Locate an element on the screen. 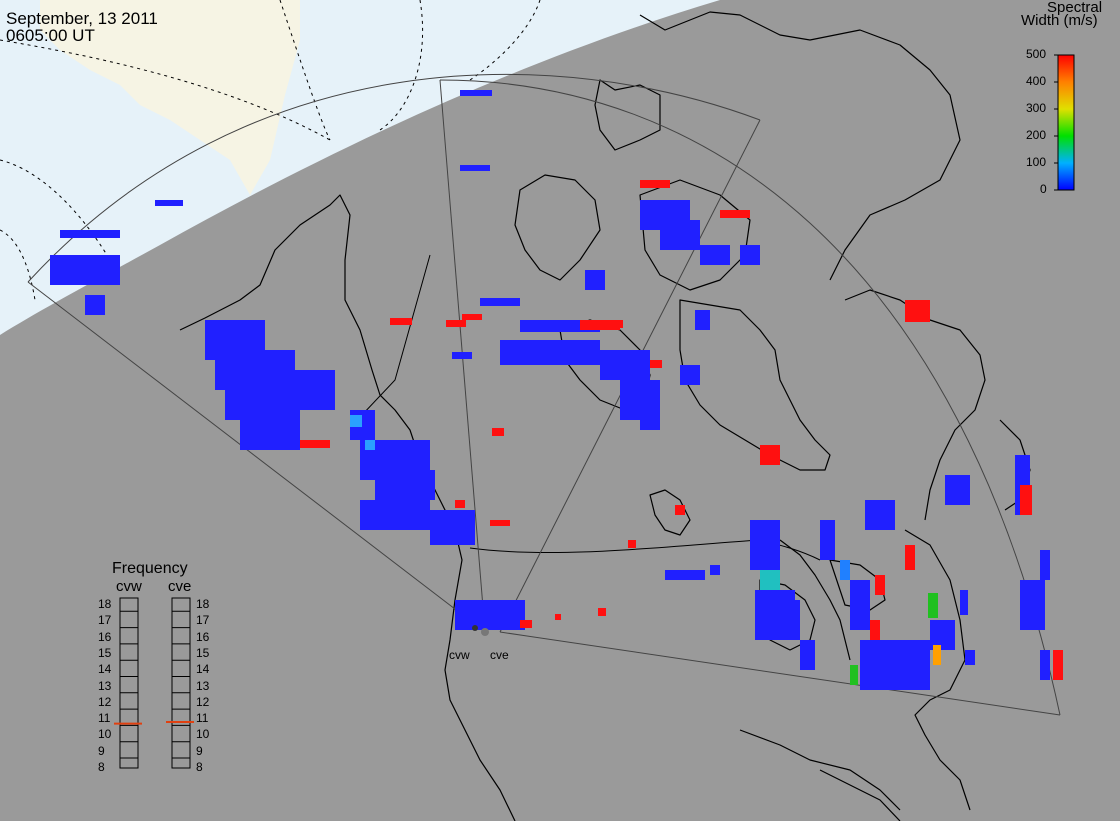  colorbar-ticks is located at coordinates (1056, 122).